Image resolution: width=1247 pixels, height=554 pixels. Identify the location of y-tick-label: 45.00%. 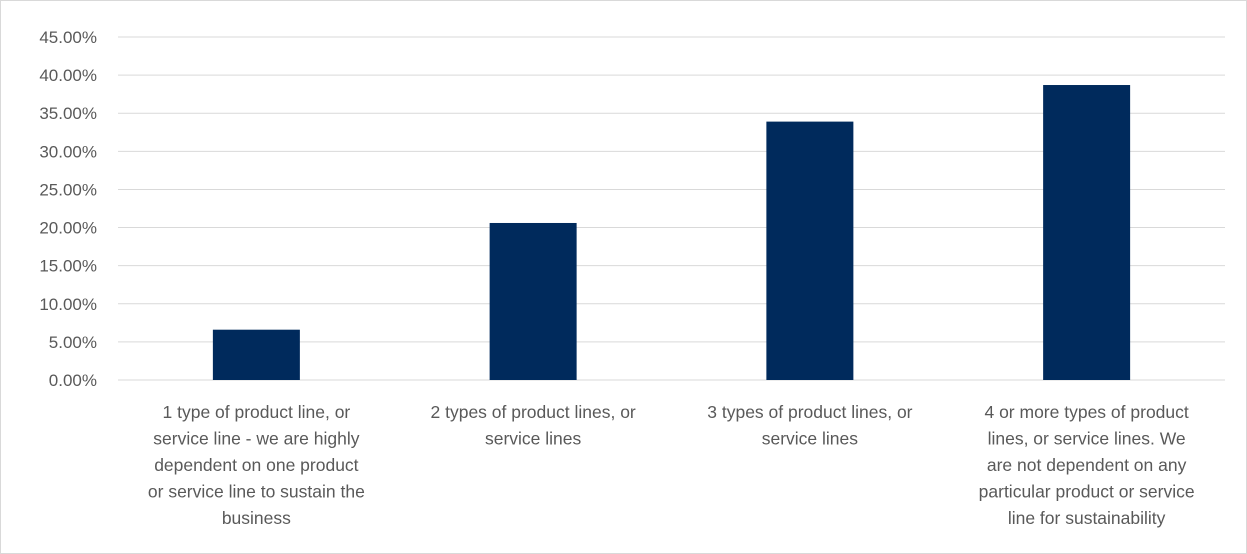
(68, 37).